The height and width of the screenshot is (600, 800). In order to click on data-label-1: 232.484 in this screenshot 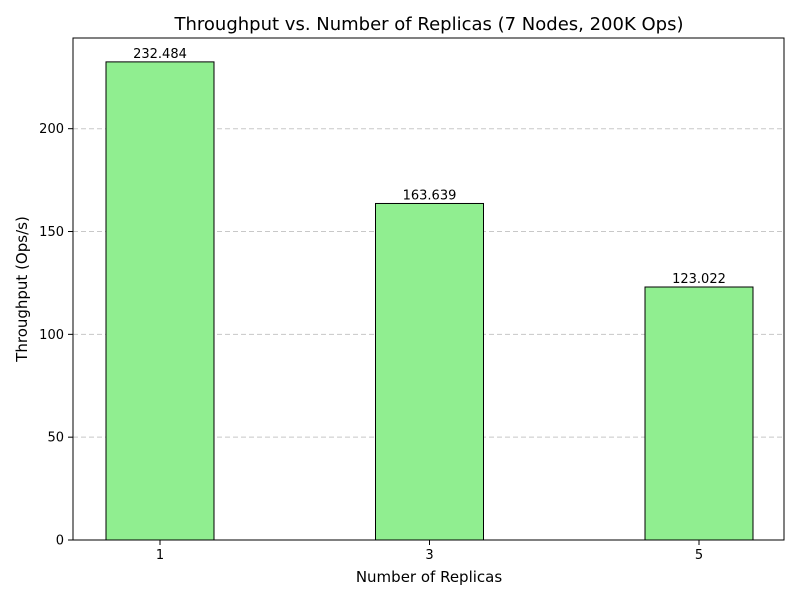, I will do `click(160, 54)`.